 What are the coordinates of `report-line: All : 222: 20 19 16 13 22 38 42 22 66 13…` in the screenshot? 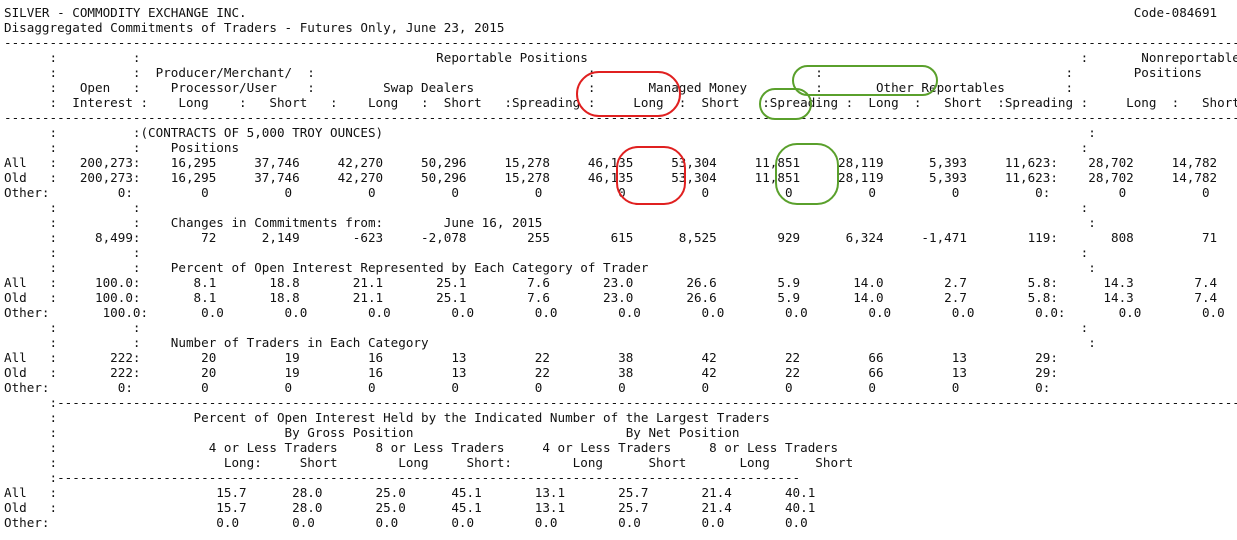 It's located at (531, 357).